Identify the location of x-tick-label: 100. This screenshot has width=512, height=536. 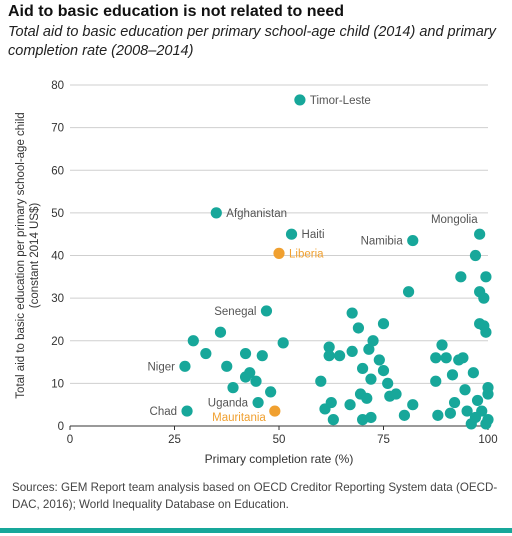
(487, 440).